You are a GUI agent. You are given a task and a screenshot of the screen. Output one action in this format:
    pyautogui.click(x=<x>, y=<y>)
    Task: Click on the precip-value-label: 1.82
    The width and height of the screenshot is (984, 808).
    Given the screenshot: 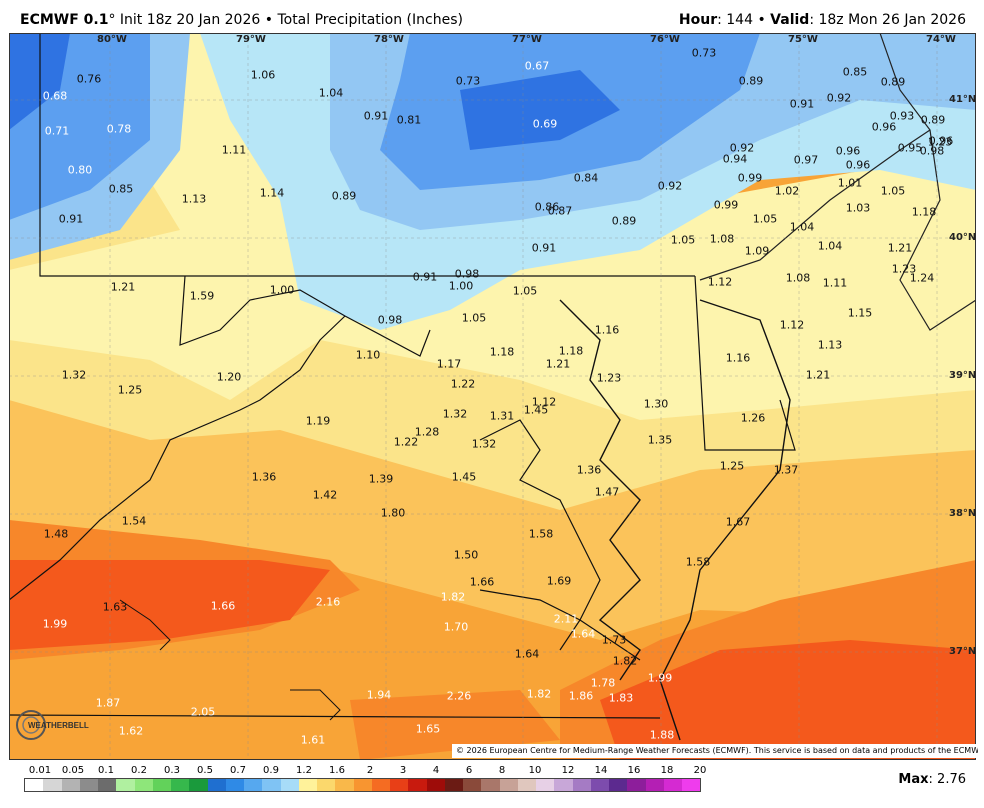 What is the action you would take?
    pyautogui.click(x=539, y=694)
    